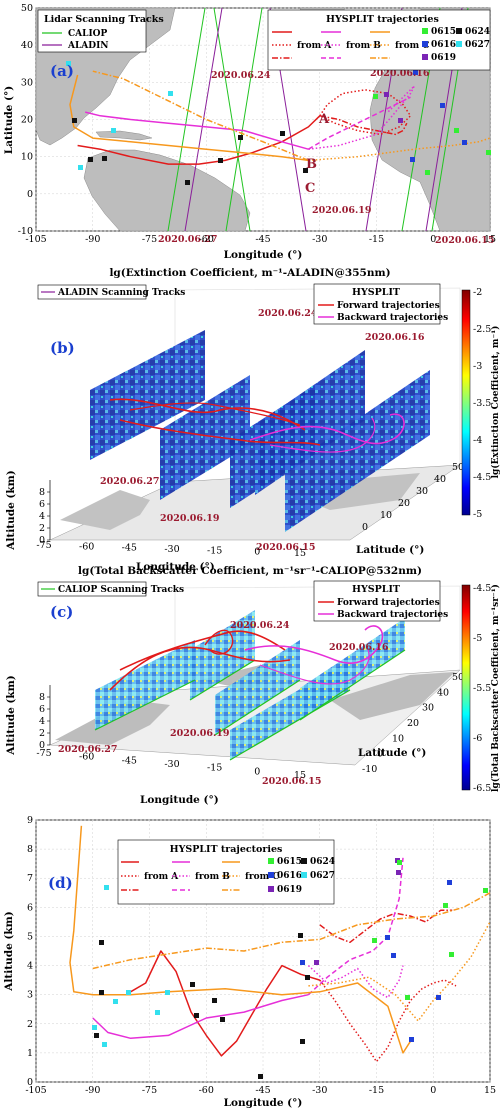  Describe the element at coordinates (9, 120) in the screenshot. I see `panel-a-y-label: Latitude (°)` at that location.